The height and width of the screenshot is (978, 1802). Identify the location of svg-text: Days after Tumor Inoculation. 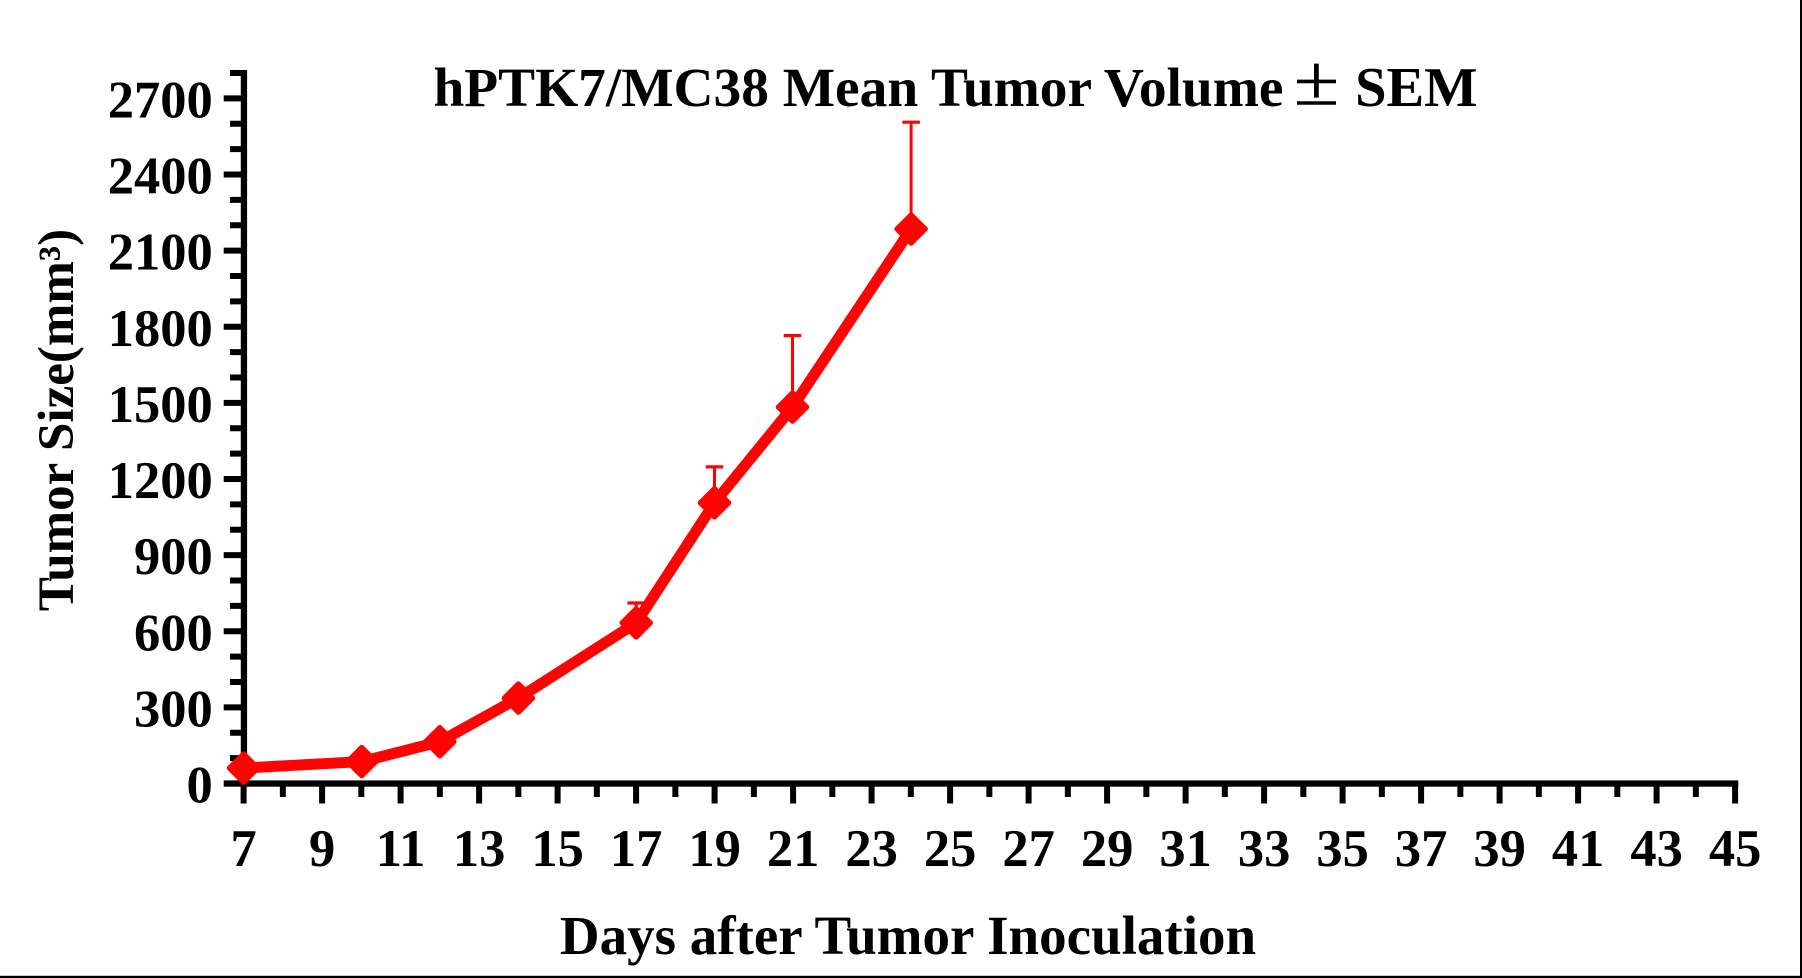
(908, 935).